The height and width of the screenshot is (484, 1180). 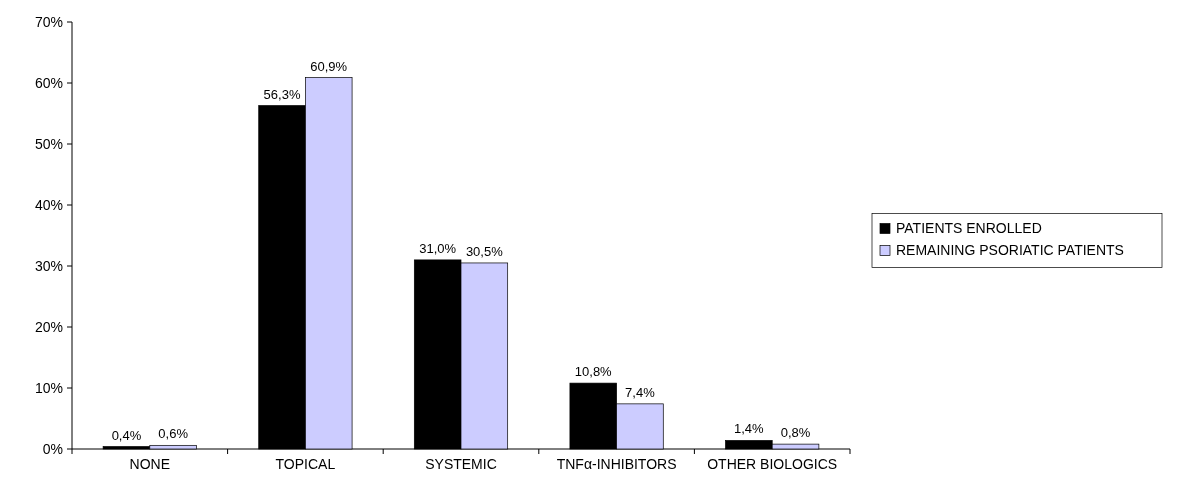 What do you see at coordinates (640, 392) in the screenshot?
I see `data-label: 7,4%` at bounding box center [640, 392].